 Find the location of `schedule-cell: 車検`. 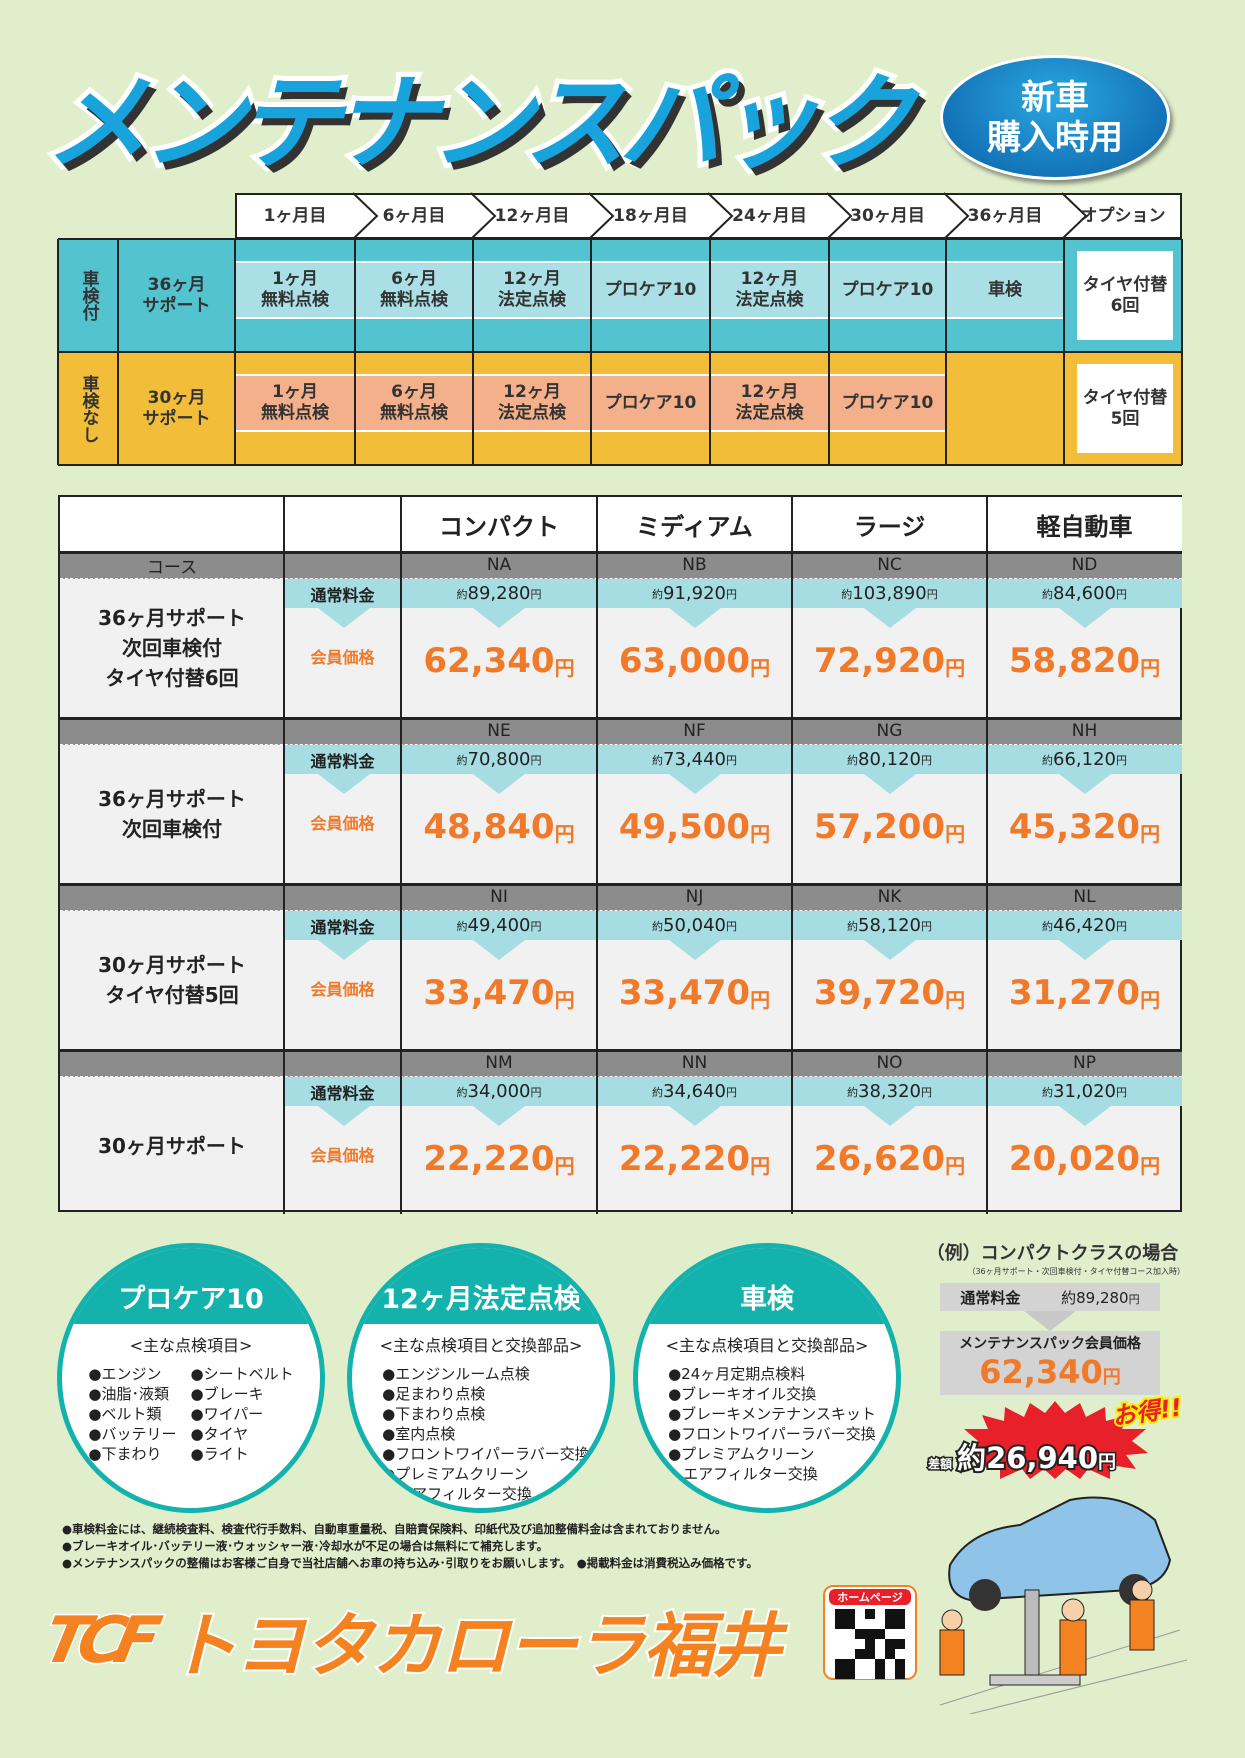

schedule-cell: 車検 is located at coordinates (1005, 289).